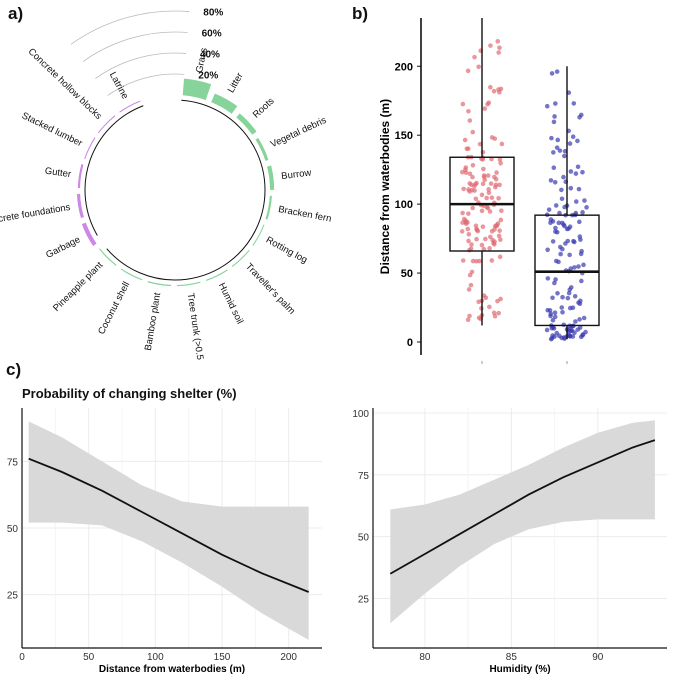 The image size is (685, 677). What do you see at coordinates (155, 657) in the screenshot?
I see `x-tick-label: 100` at bounding box center [155, 657].